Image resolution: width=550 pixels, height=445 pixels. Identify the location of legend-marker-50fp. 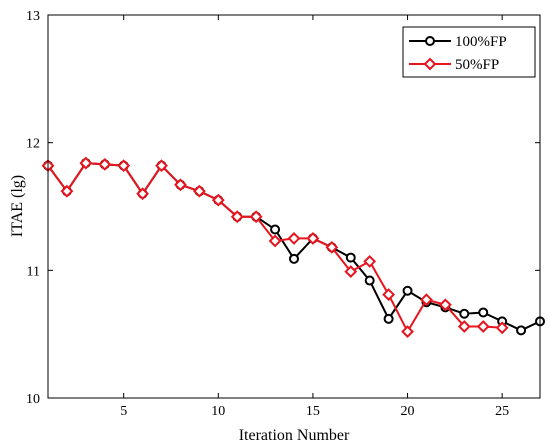
(430, 64).